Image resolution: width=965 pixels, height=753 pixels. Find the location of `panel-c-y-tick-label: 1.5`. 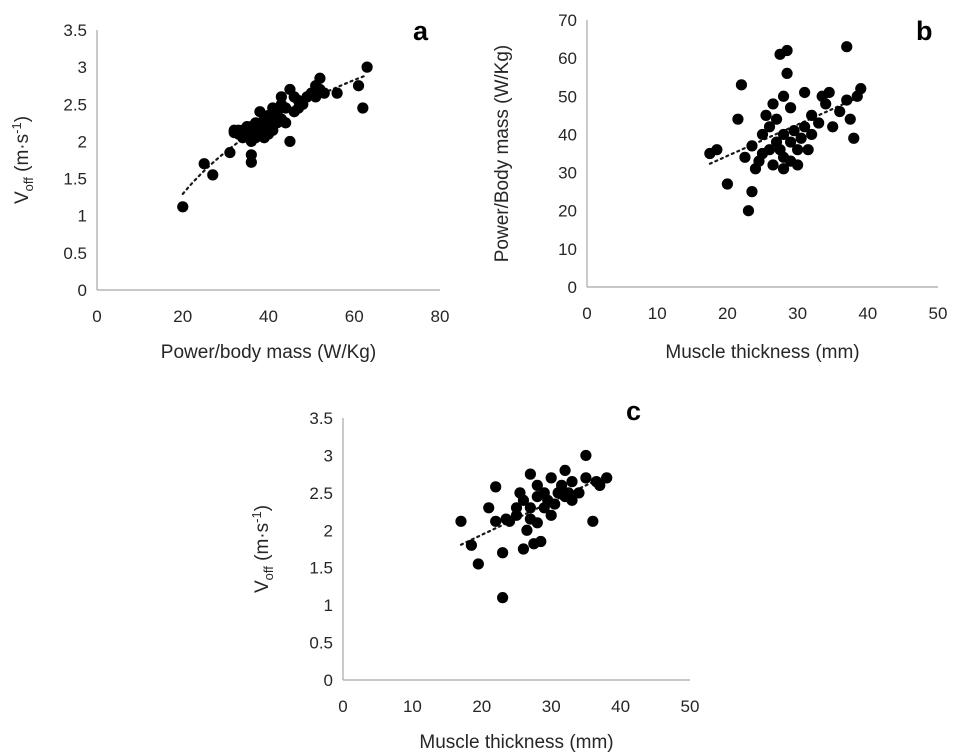

panel-c-y-tick-label: 1.5 is located at coordinates (321, 568).